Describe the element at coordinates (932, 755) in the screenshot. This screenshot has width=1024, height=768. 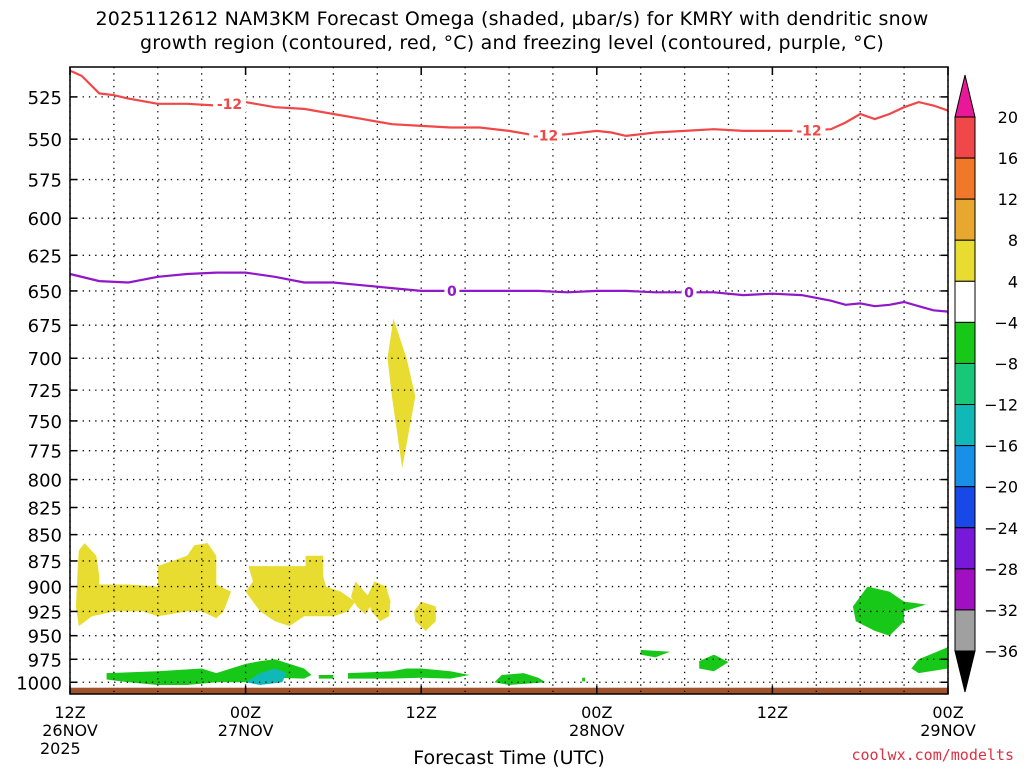
I see `site-credit: coolwx.com/modelts` at that location.